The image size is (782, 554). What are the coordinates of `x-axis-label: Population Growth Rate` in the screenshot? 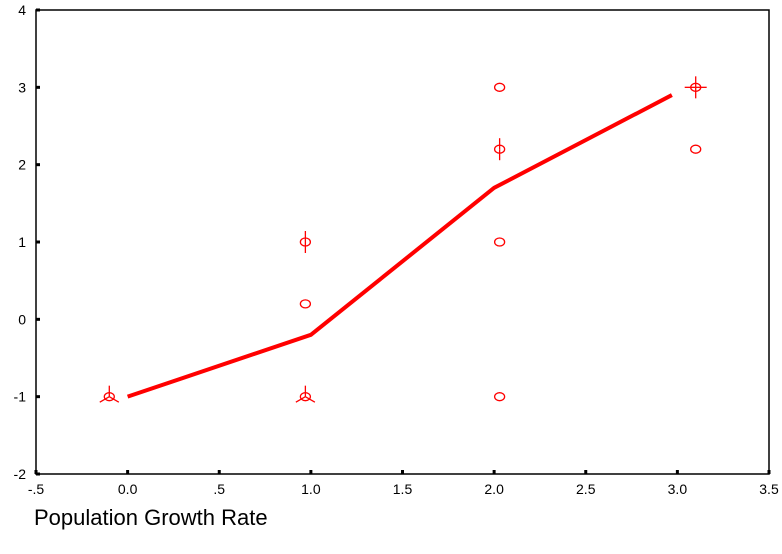 It's located at (151, 517).